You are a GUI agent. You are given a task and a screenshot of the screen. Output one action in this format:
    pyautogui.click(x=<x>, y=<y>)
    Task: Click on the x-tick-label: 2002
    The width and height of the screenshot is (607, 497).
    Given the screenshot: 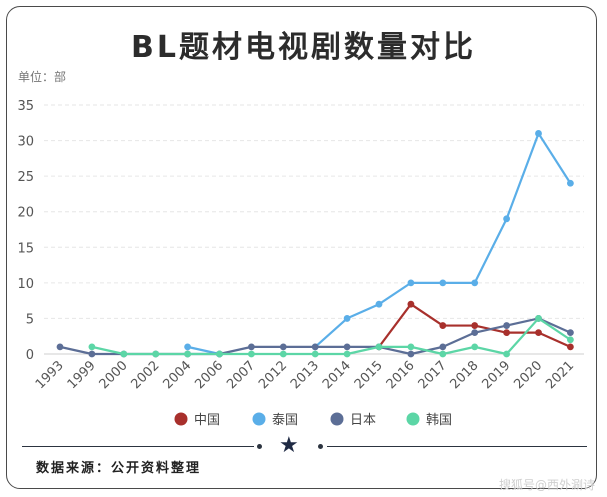 What is the action you would take?
    pyautogui.click(x=146, y=375)
    